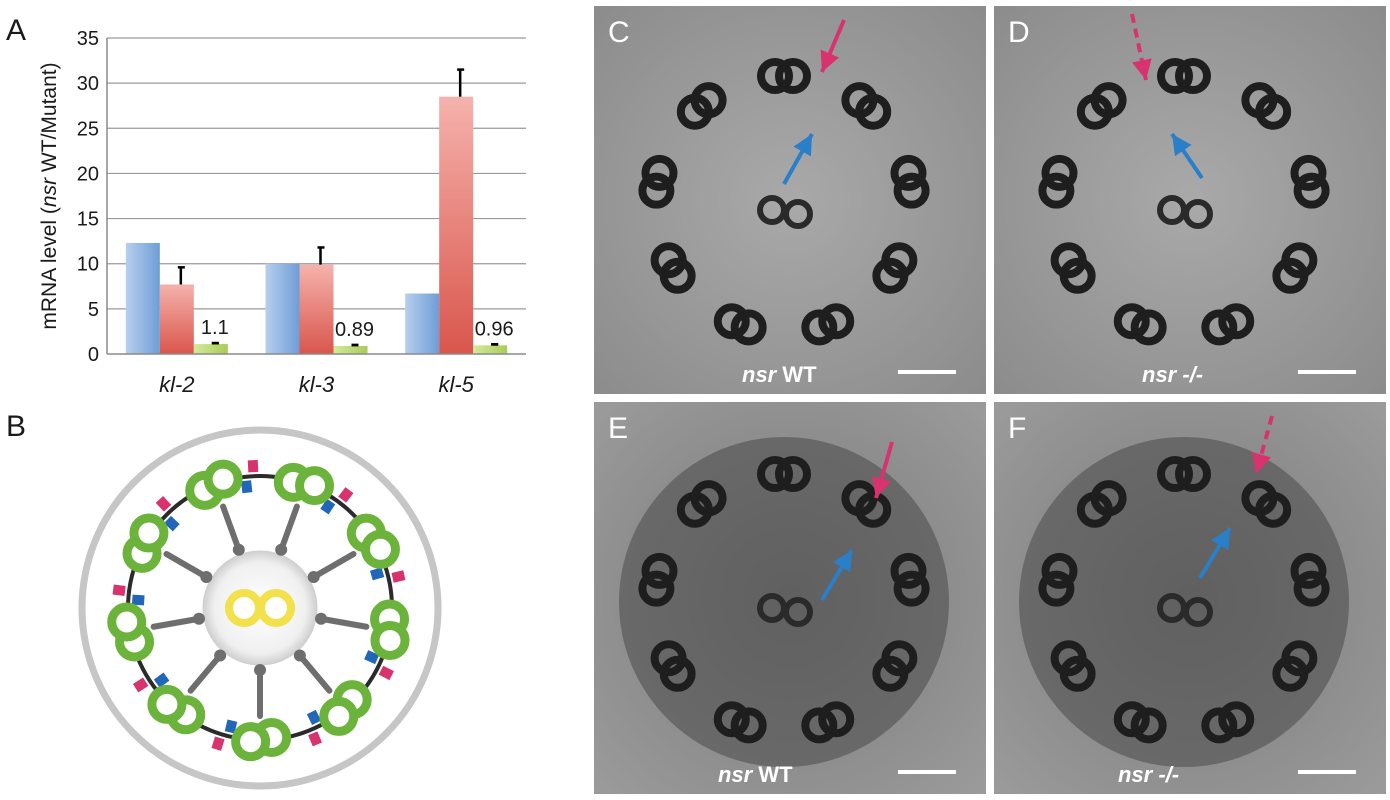  I want to click on panel-letter-b: B, so click(16, 426).